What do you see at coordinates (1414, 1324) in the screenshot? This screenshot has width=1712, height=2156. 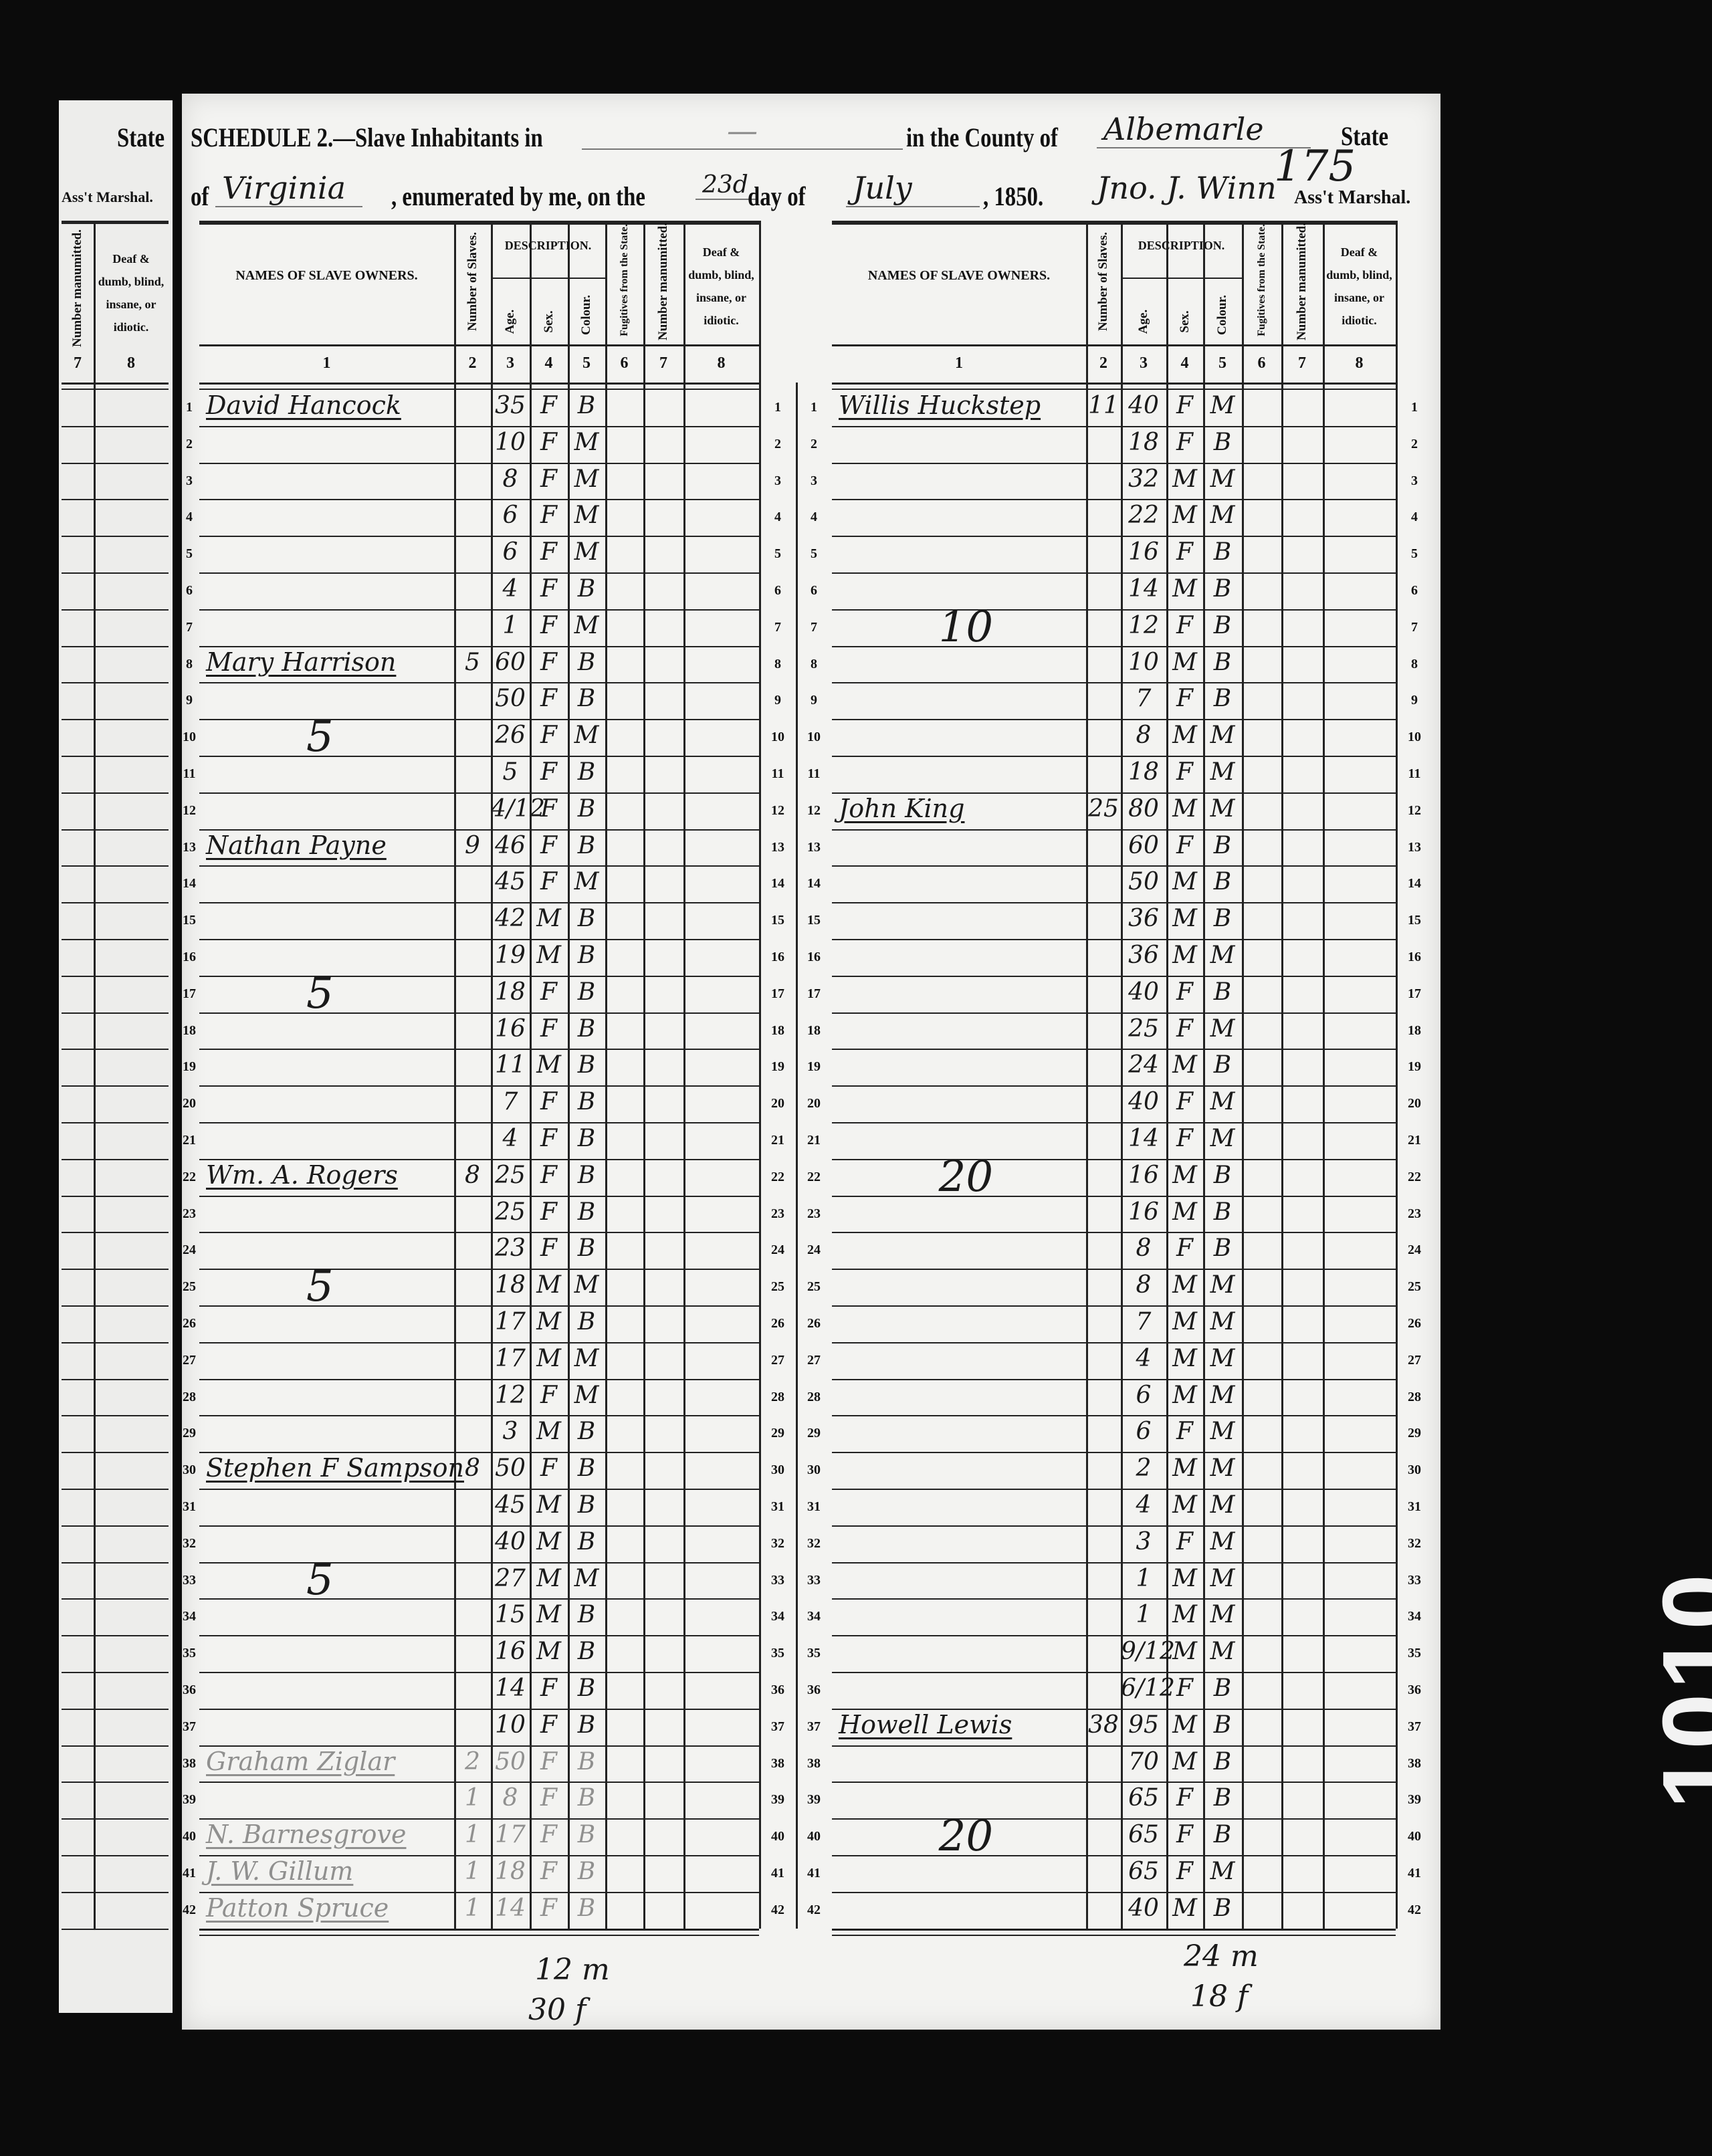 I see `line-number: 26` at bounding box center [1414, 1324].